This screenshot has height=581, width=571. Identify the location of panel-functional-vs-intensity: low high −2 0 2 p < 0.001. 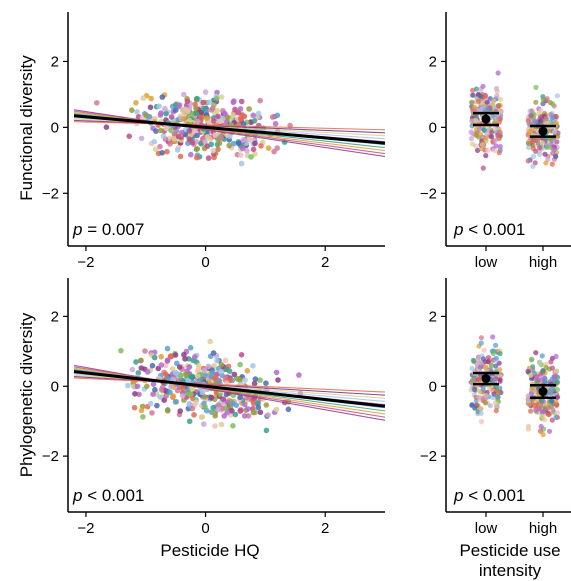
(495, 141).